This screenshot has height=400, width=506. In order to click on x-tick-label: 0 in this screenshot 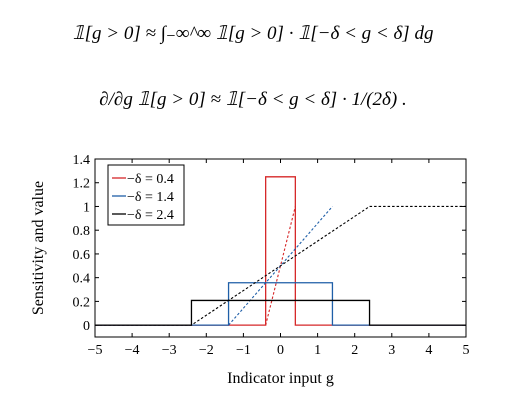, I will do `click(280, 350)`.